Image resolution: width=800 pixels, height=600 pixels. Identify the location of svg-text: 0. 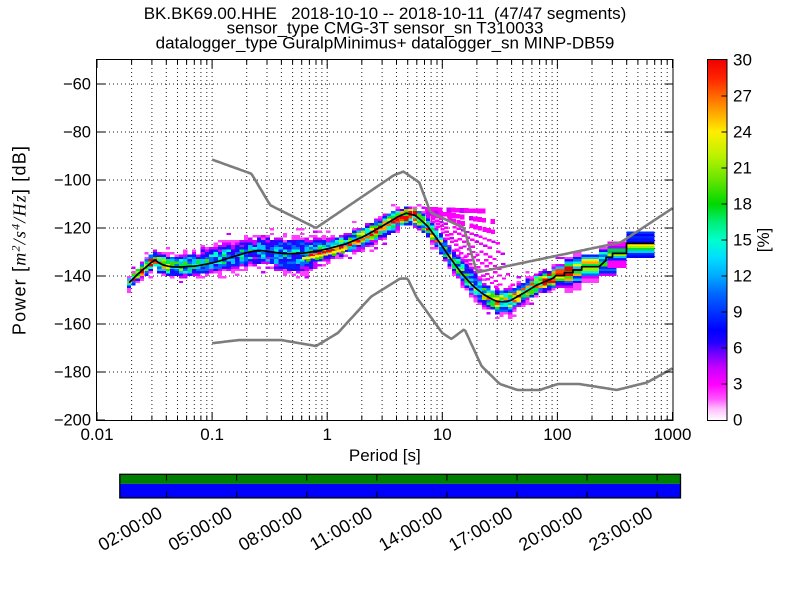
(737, 420).